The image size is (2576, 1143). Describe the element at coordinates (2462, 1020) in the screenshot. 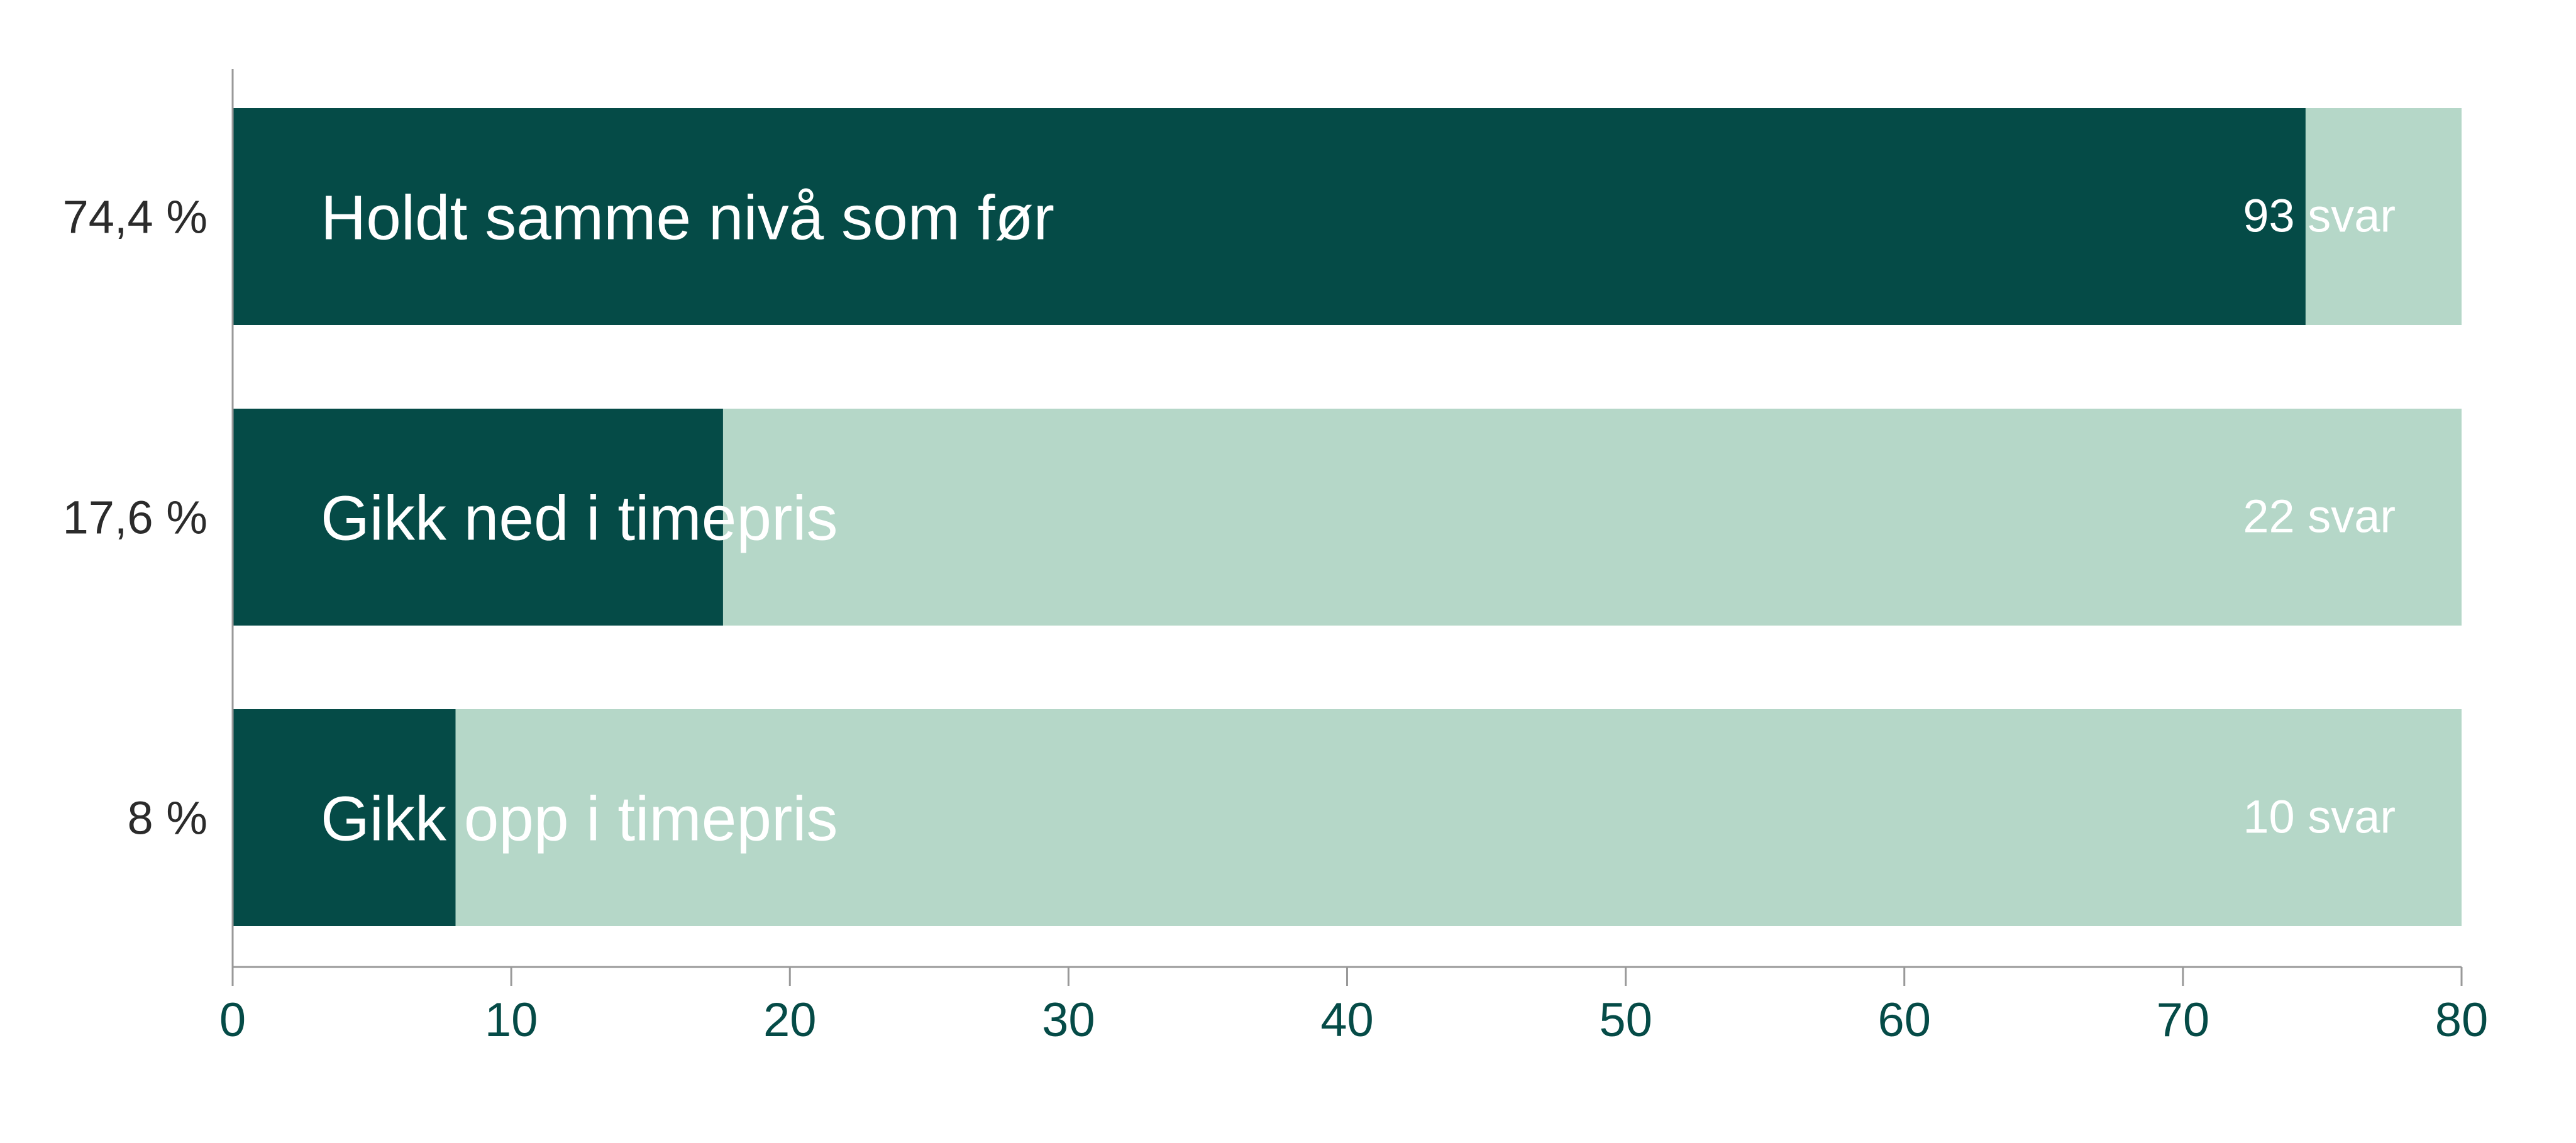

I see `x-tick-label: 80` at that location.